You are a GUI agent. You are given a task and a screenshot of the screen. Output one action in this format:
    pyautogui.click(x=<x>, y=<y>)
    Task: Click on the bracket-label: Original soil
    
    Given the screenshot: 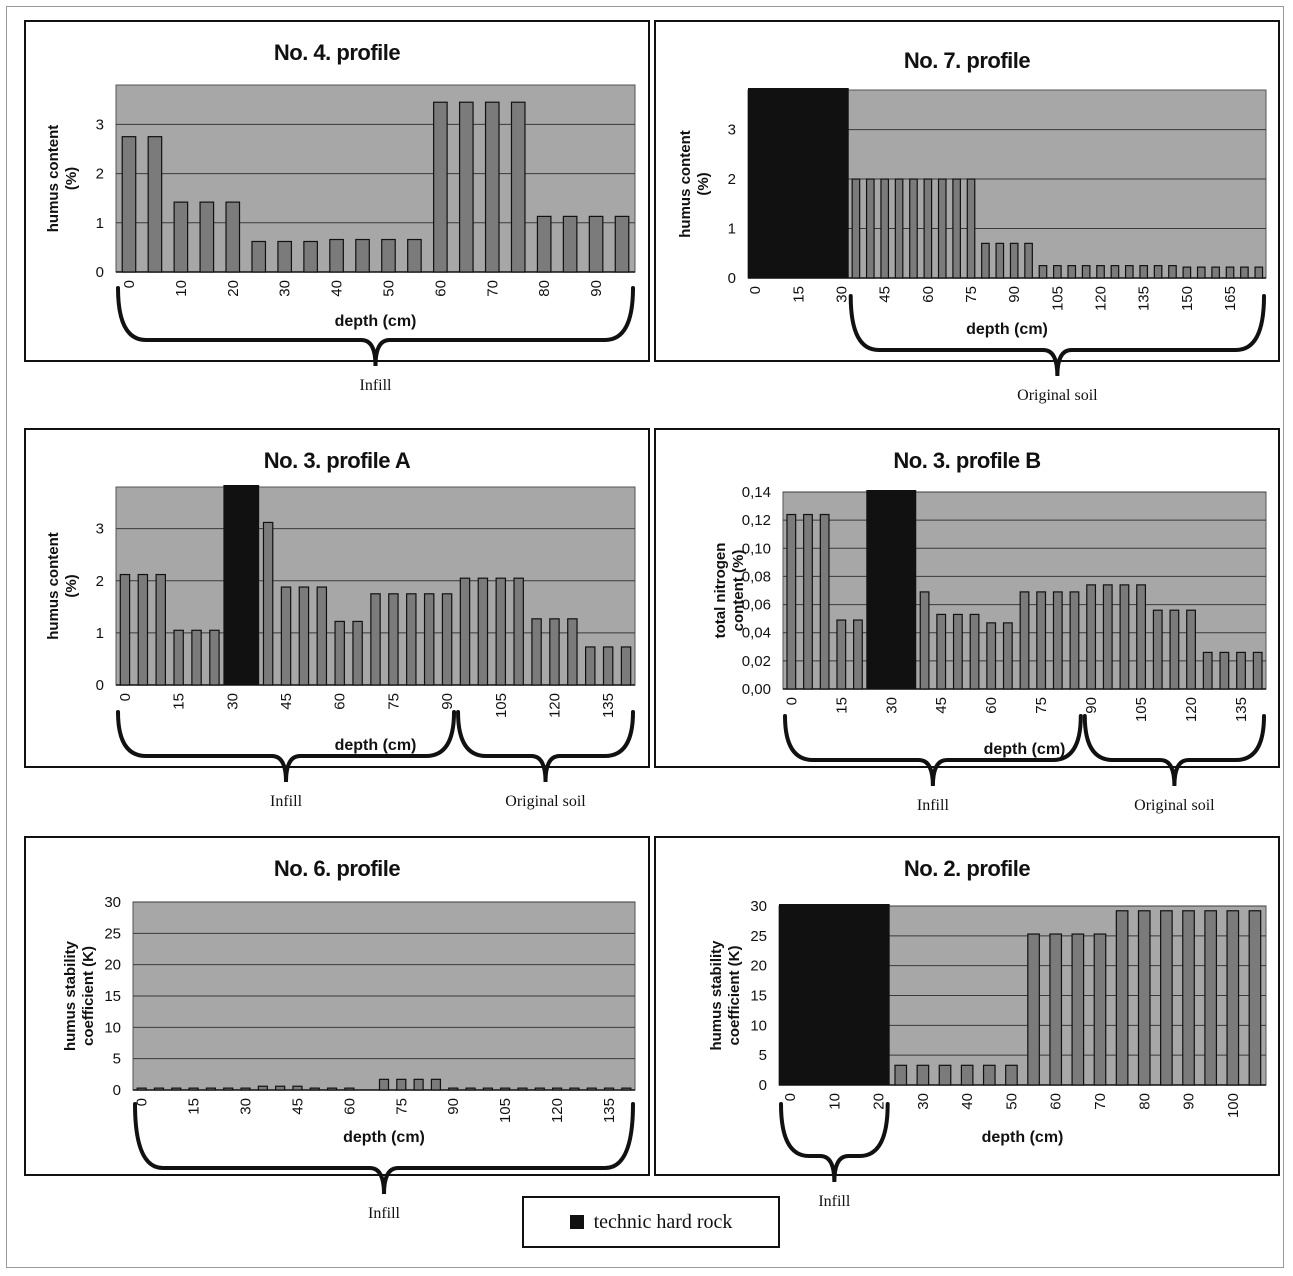 What is the action you would take?
    pyautogui.click(x=545, y=801)
    